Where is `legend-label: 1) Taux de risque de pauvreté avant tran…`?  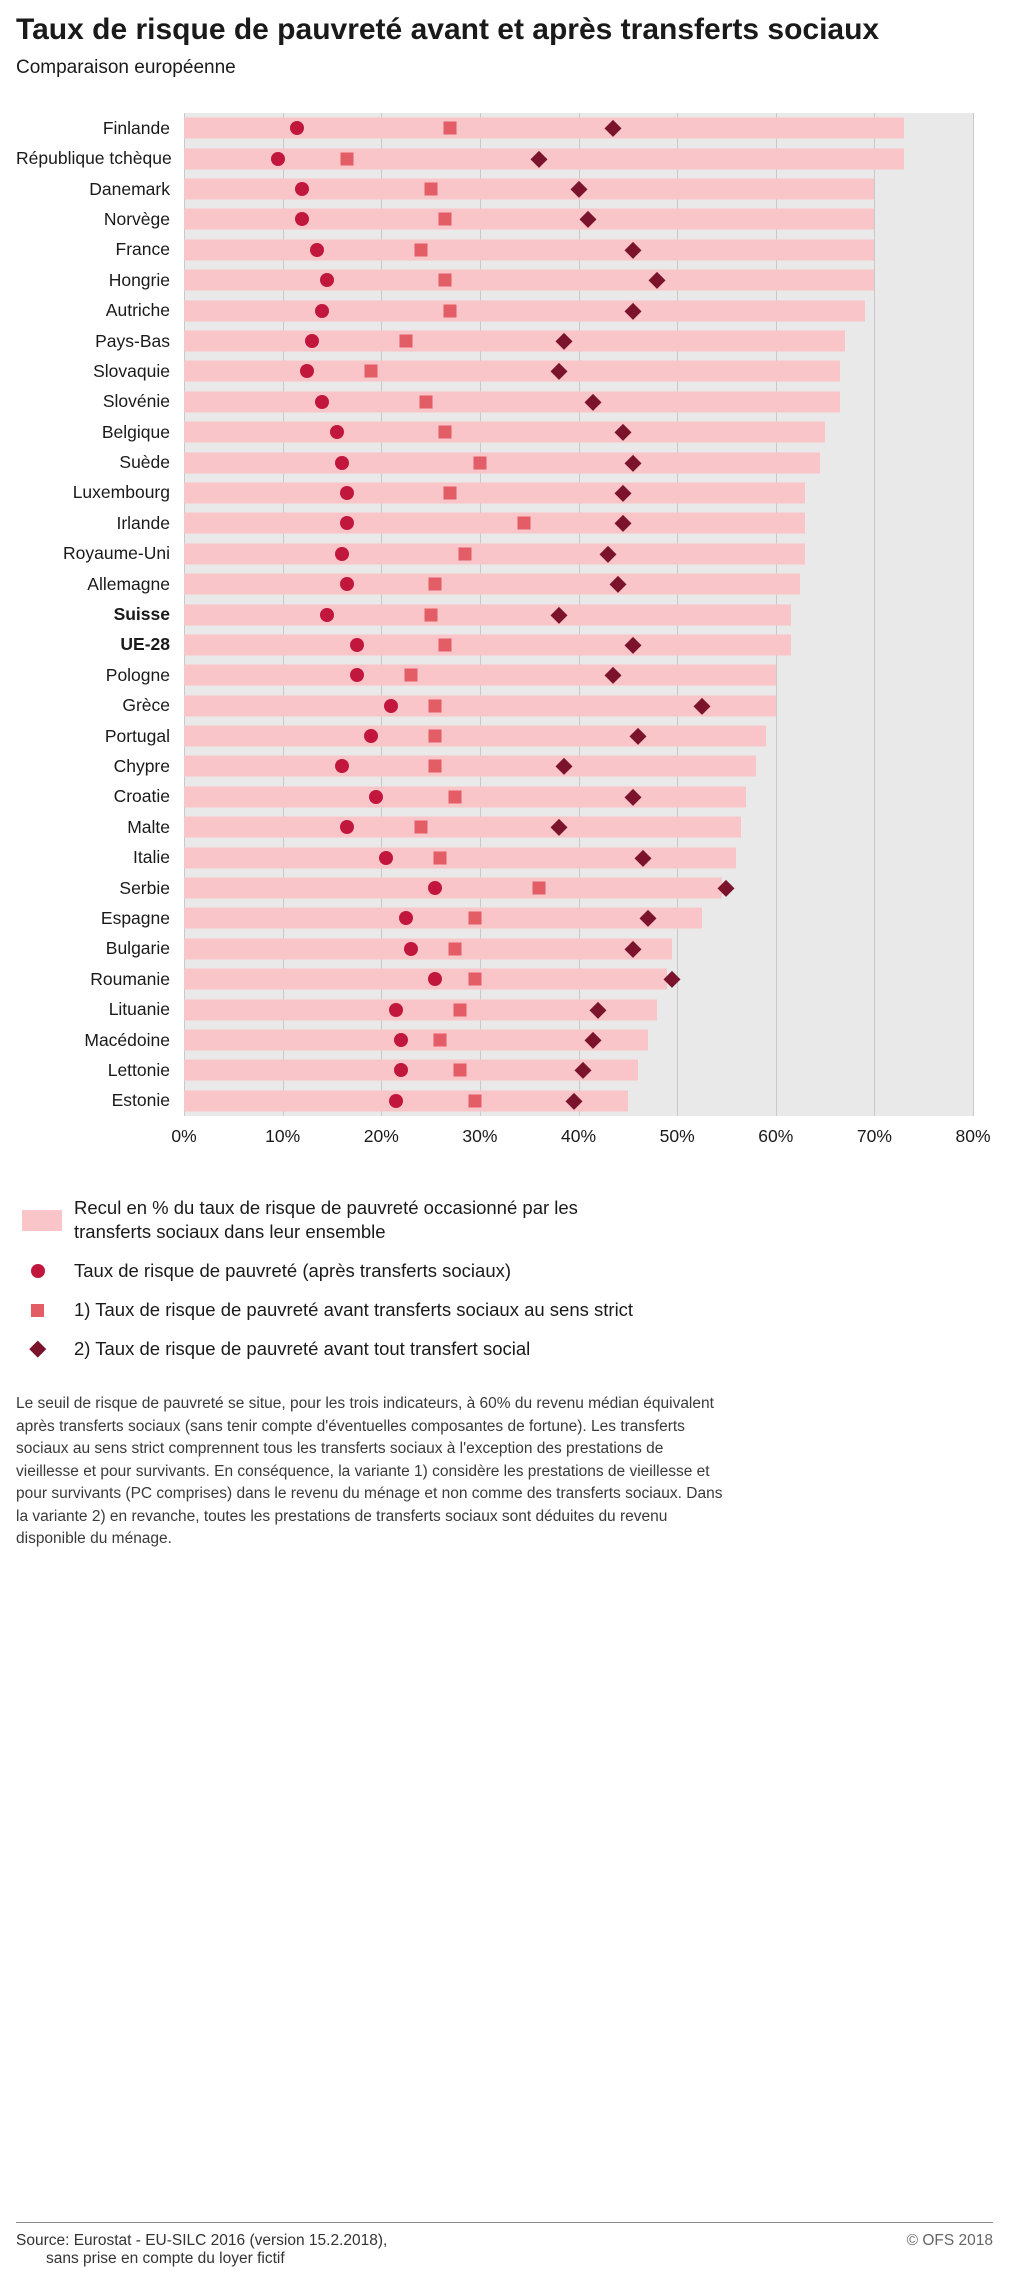 legend-label: 1) Taux de risque de pauvreté avant tran… is located at coordinates (354, 1310).